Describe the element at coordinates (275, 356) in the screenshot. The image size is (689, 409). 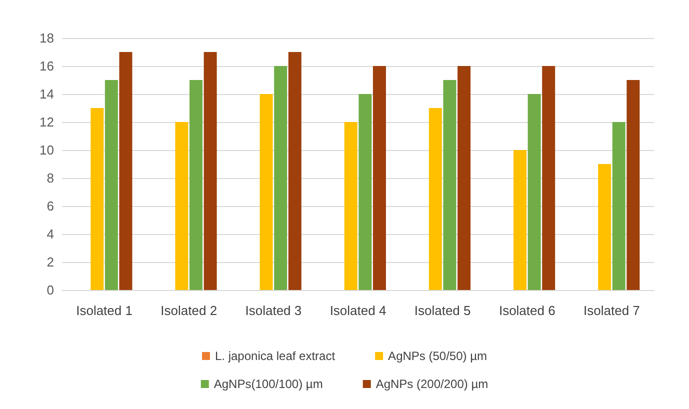
I see `legend-label: L. japonica leaf extract` at that location.